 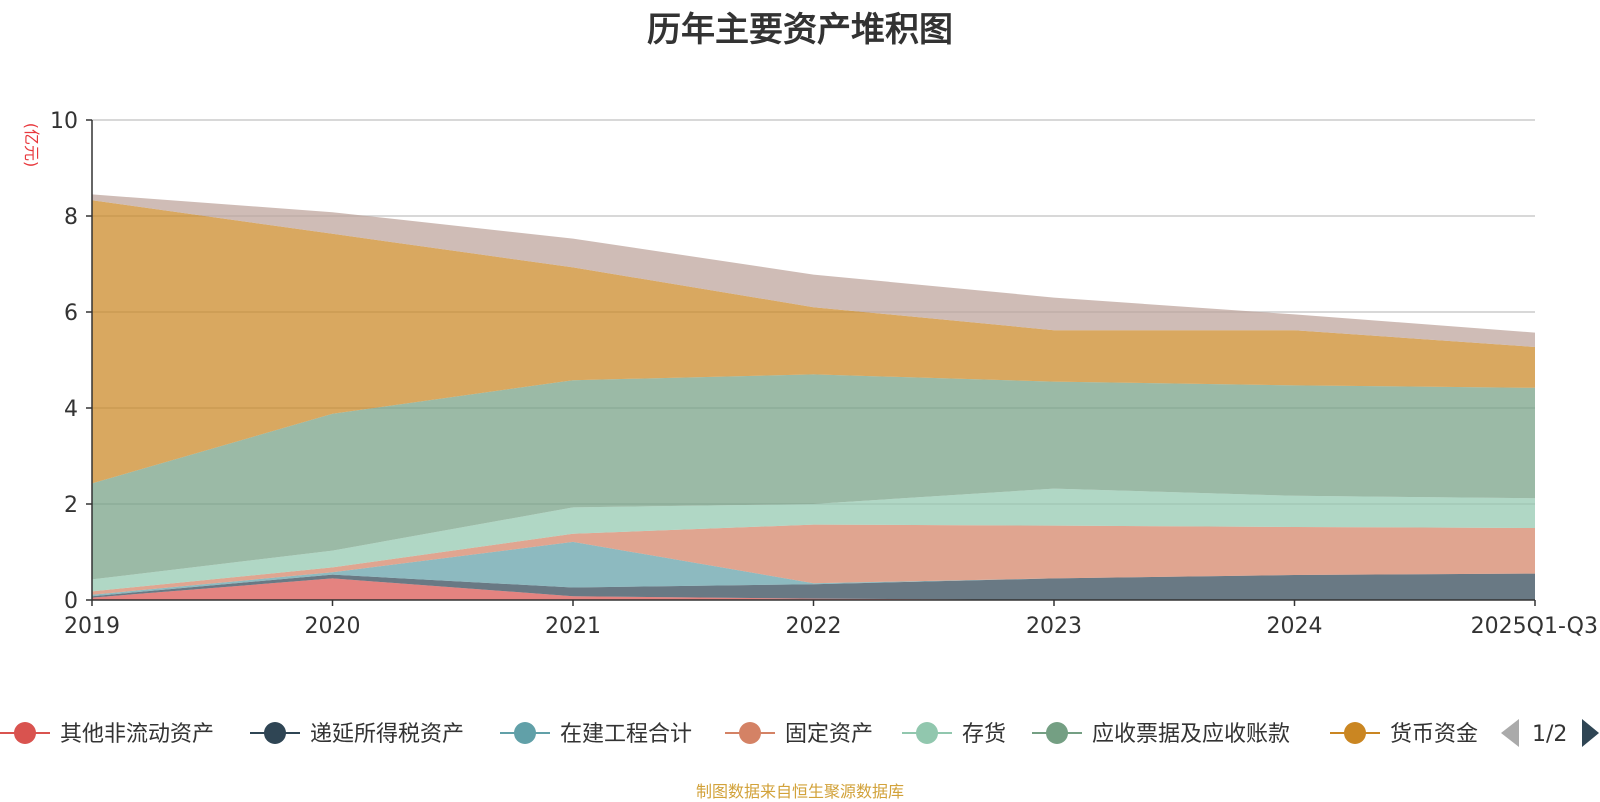 What do you see at coordinates (626, 734) in the screenshot?
I see `legend-label: 在建工程合计` at bounding box center [626, 734].